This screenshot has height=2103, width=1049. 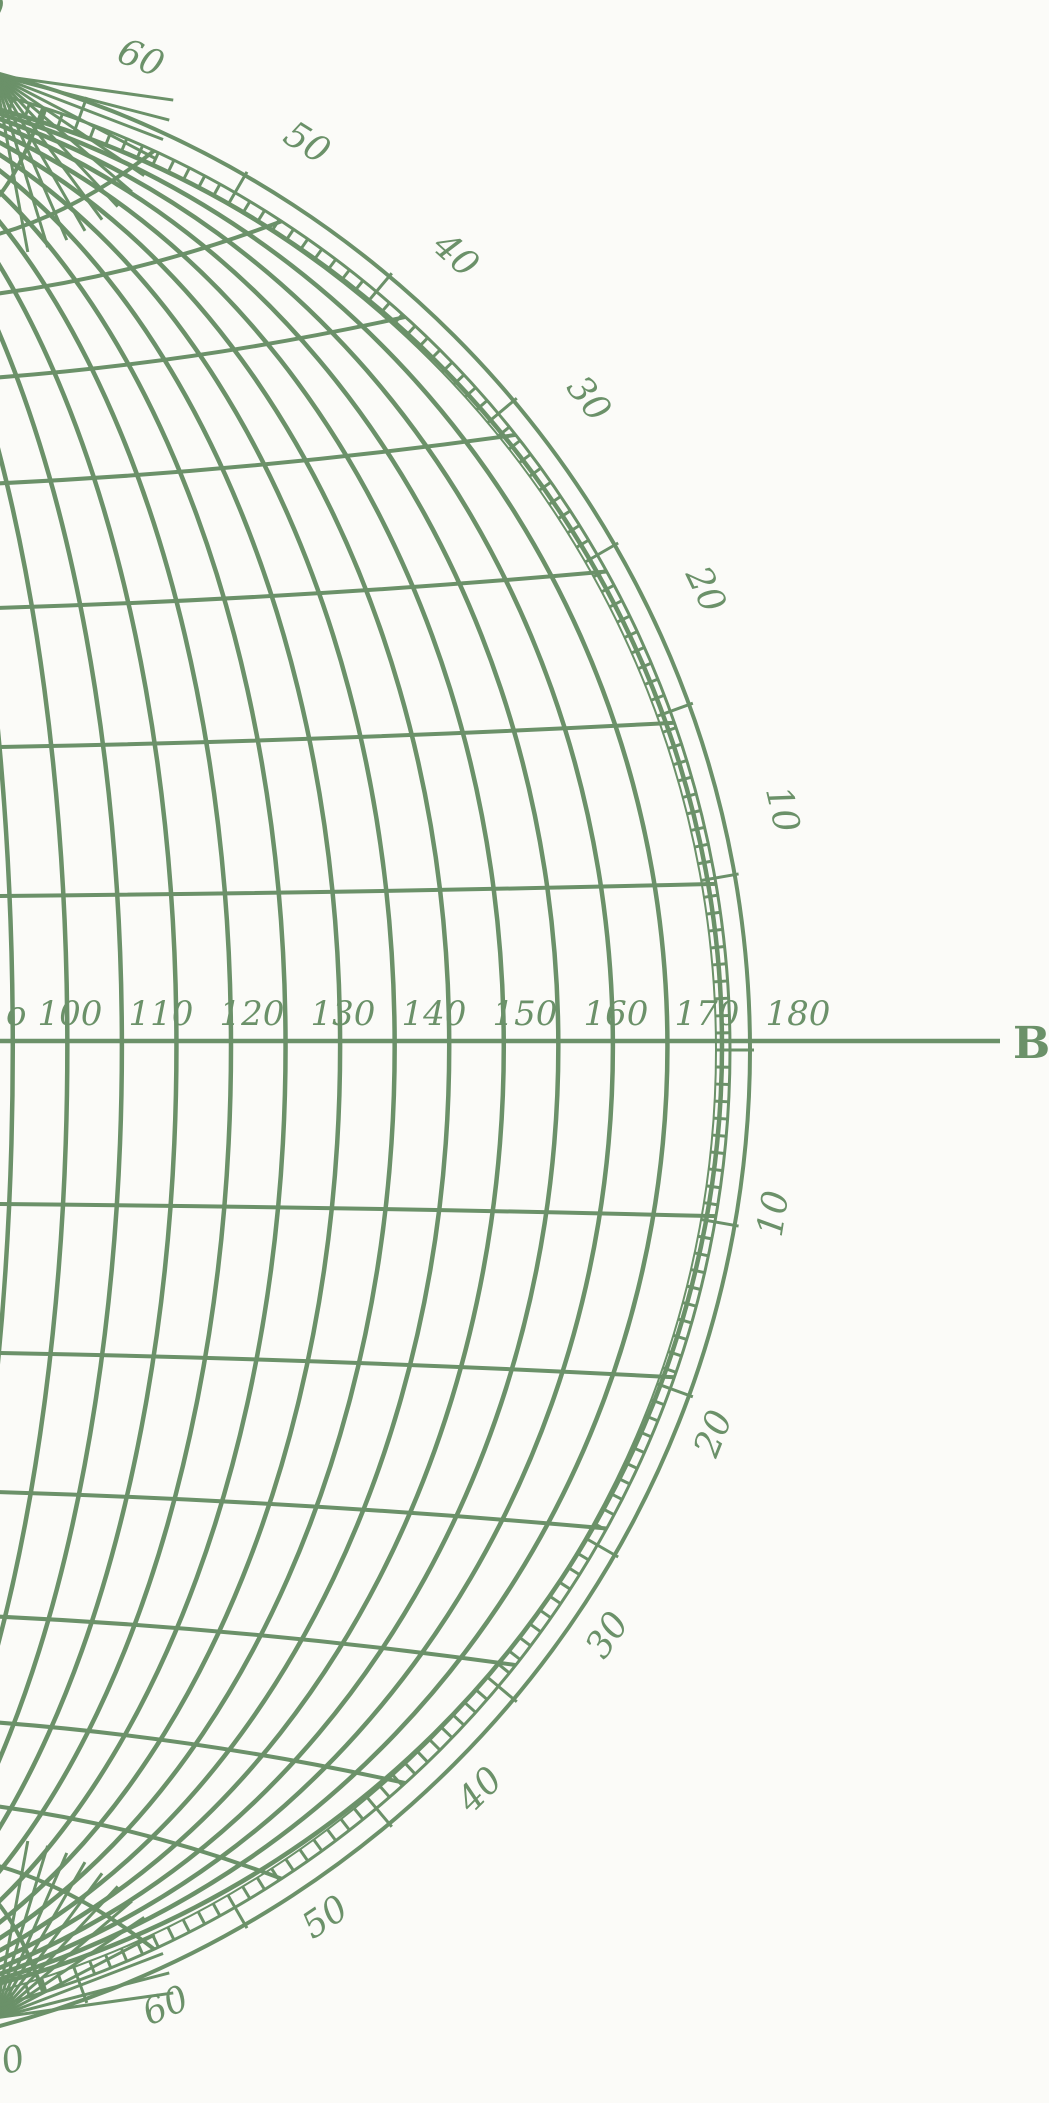 What do you see at coordinates (588, 398) in the screenshot?
I see `upper-rim-label: 30` at bounding box center [588, 398].